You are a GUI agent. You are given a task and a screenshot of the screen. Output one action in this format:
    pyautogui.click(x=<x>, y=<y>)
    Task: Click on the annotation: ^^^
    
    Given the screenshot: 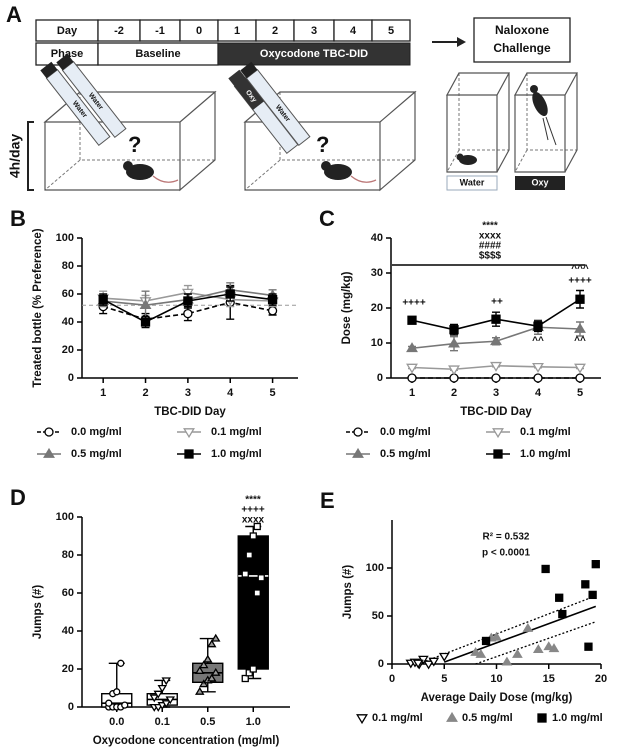 What is the action you would take?
    pyautogui.click(x=580, y=269)
    